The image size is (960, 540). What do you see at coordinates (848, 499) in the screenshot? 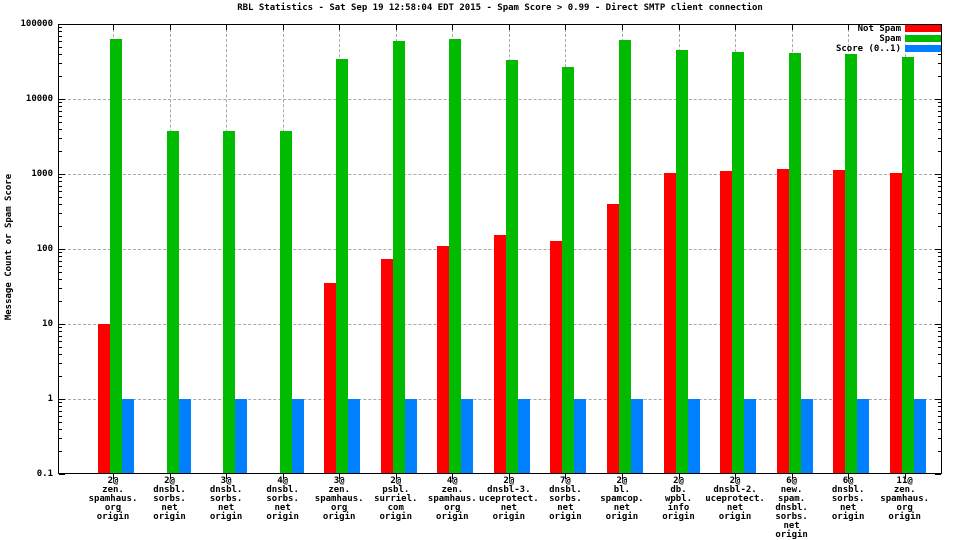
I see `x-category-label: 6@ dnsbl. sorbs. net origin` at bounding box center [848, 499].